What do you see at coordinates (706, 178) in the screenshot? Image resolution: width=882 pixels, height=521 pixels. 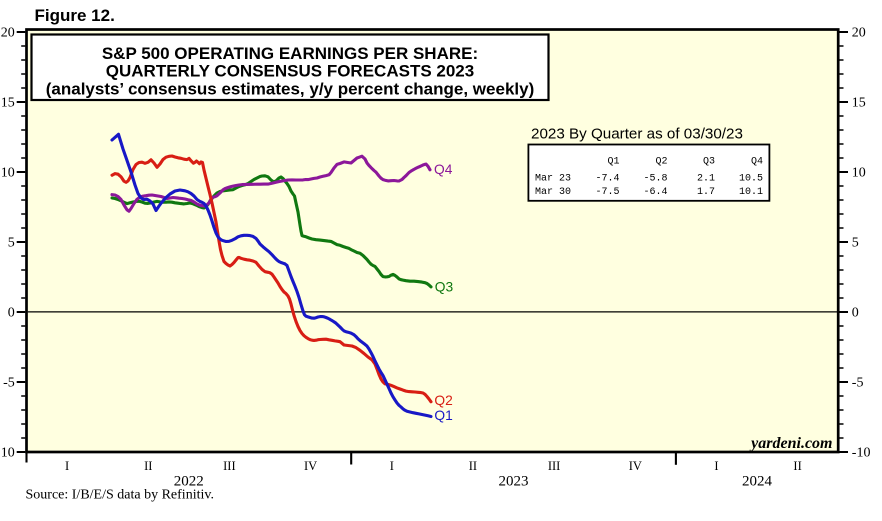 I see `svg-text: 2.1` at bounding box center [706, 178].